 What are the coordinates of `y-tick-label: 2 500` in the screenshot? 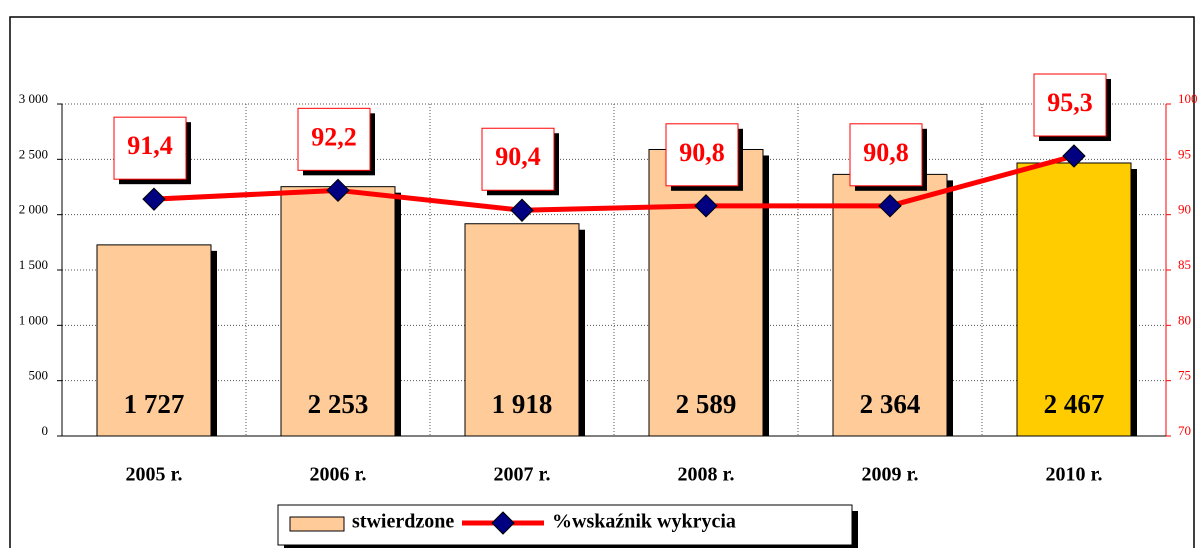 It's located at (33, 153).